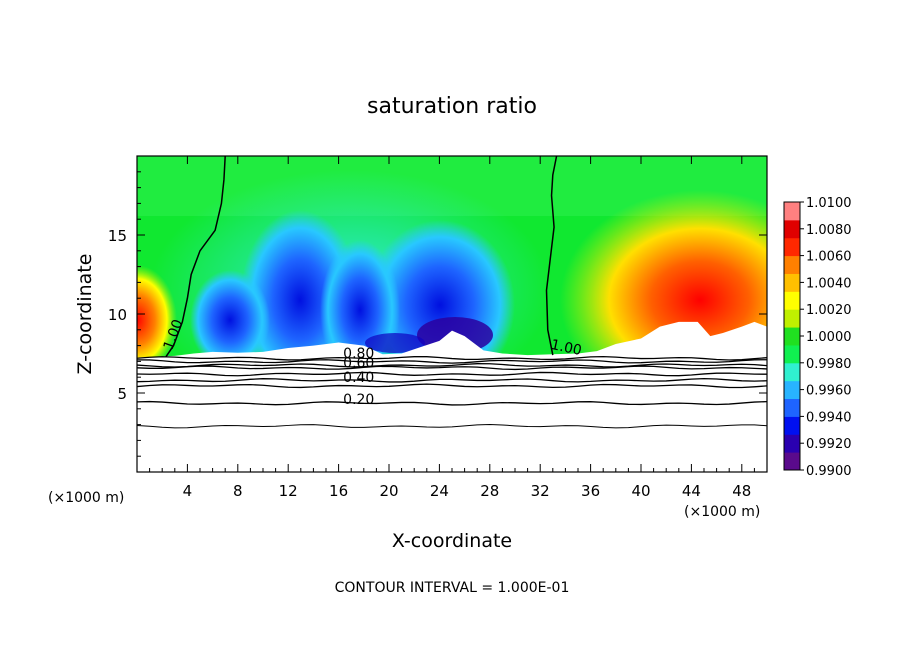  I want to click on contour-label: 0.20, so click(358, 400).